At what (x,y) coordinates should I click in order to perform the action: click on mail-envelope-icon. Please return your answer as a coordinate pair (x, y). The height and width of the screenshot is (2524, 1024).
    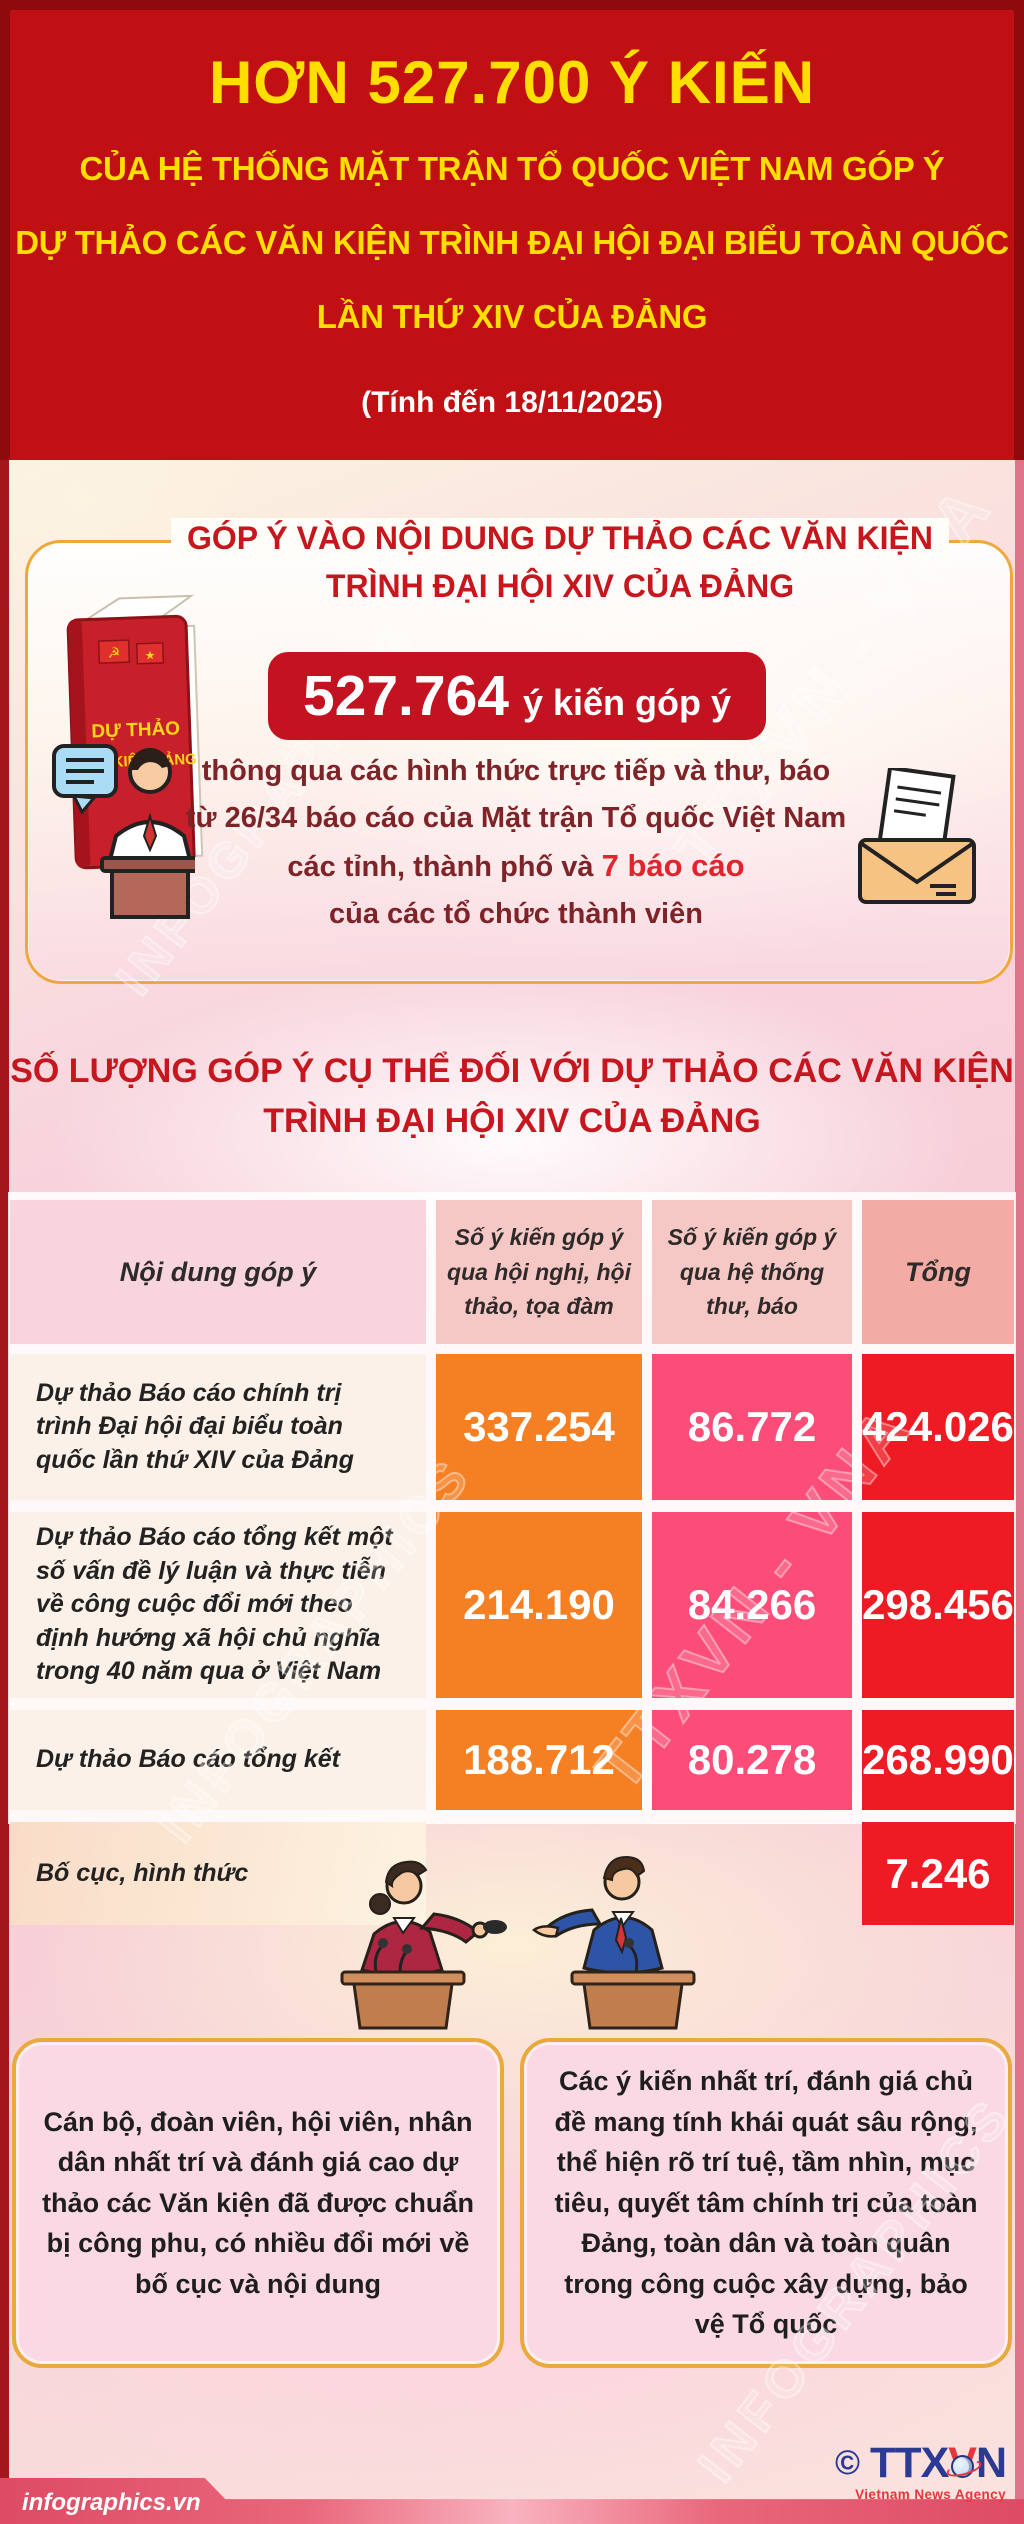
    Looking at the image, I should click on (917, 836).